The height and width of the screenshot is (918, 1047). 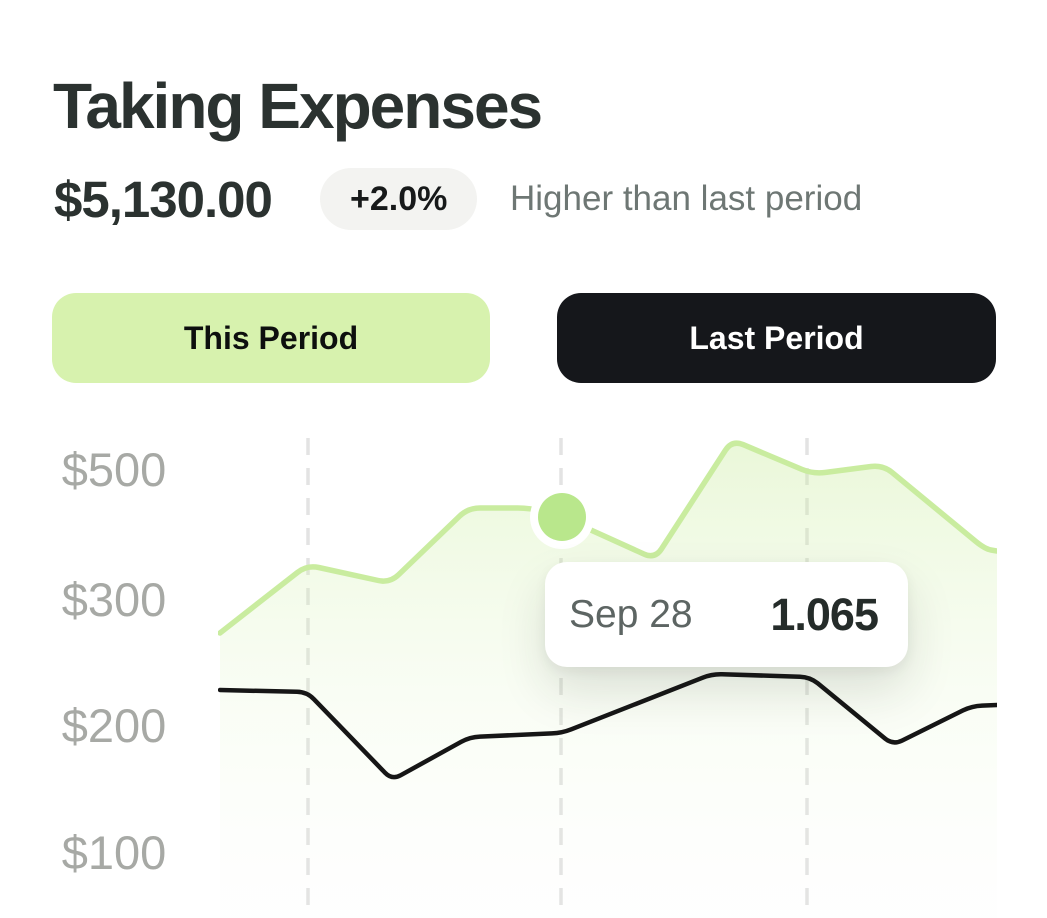 I want to click on page-title: Taking Expenses, so click(x=298, y=106).